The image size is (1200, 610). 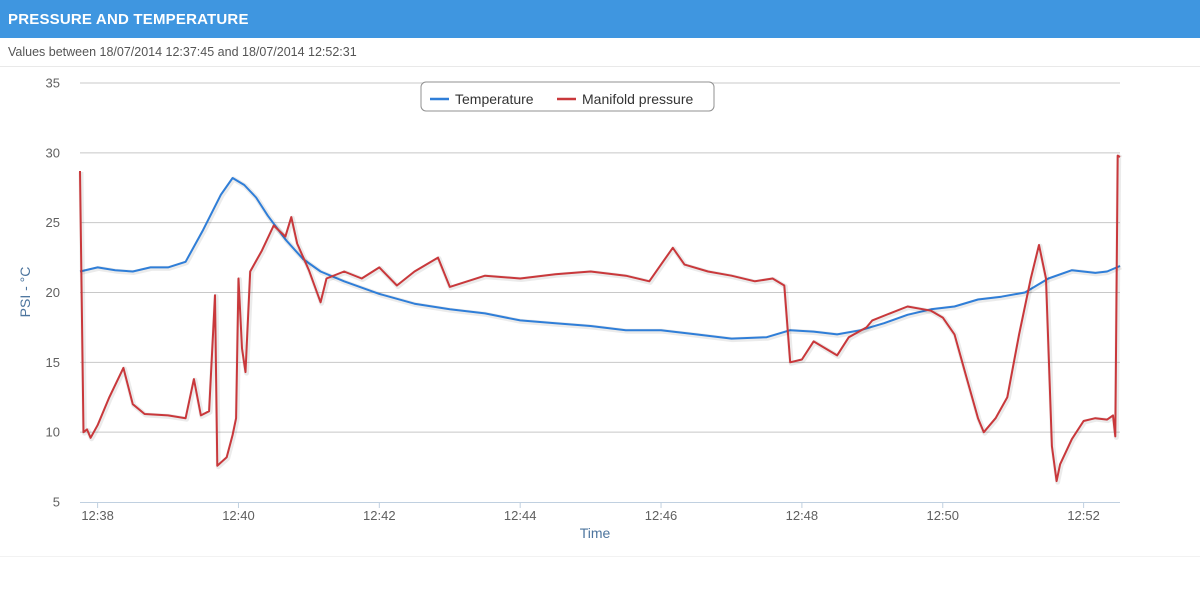 What do you see at coordinates (379, 515) in the screenshot?
I see `x-tick-label-2: 12:42` at bounding box center [379, 515].